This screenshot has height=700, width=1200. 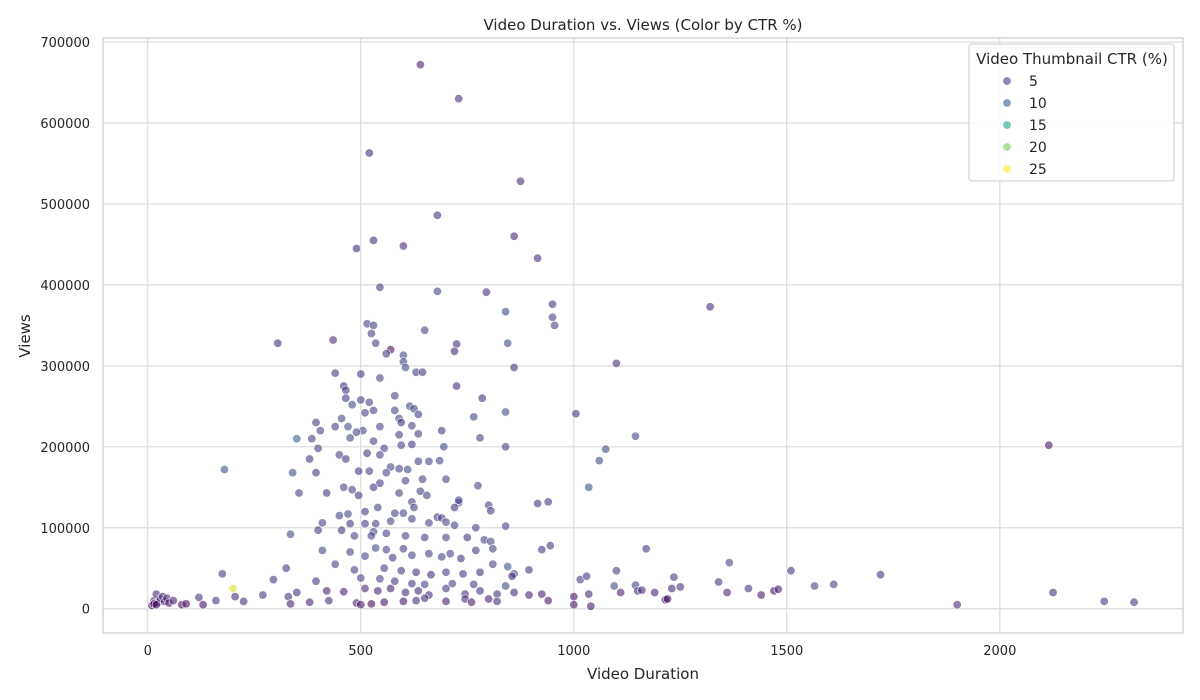 What do you see at coordinates (65, 367) in the screenshot?
I see `y-tick-label: 300000` at bounding box center [65, 367].